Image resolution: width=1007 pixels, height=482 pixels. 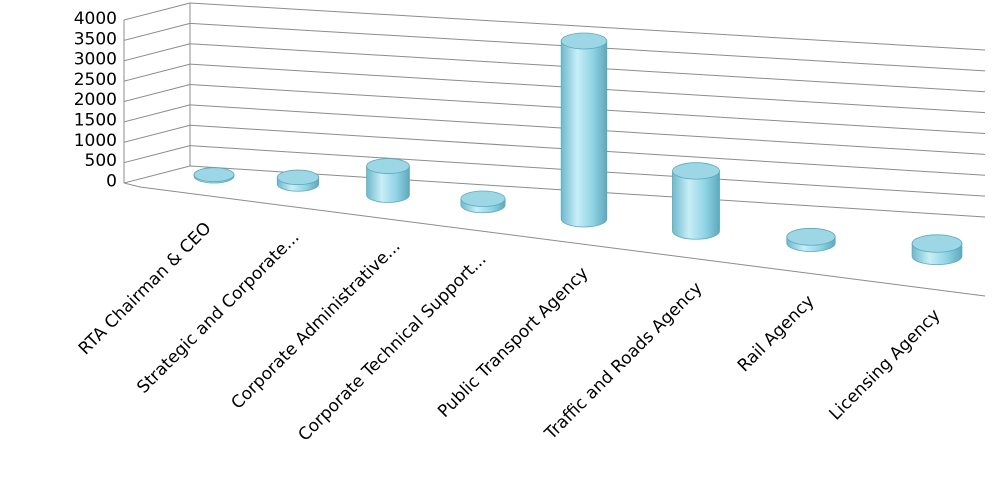 I want to click on y-tick-label: 4000, so click(x=95, y=19).